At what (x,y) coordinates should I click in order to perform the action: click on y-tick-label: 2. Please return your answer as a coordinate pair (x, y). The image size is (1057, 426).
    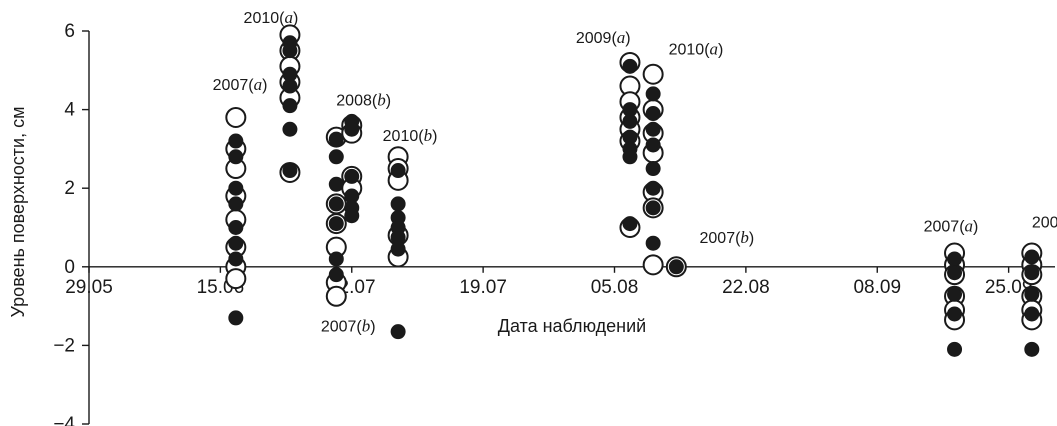
    Looking at the image, I should click on (69, 188).